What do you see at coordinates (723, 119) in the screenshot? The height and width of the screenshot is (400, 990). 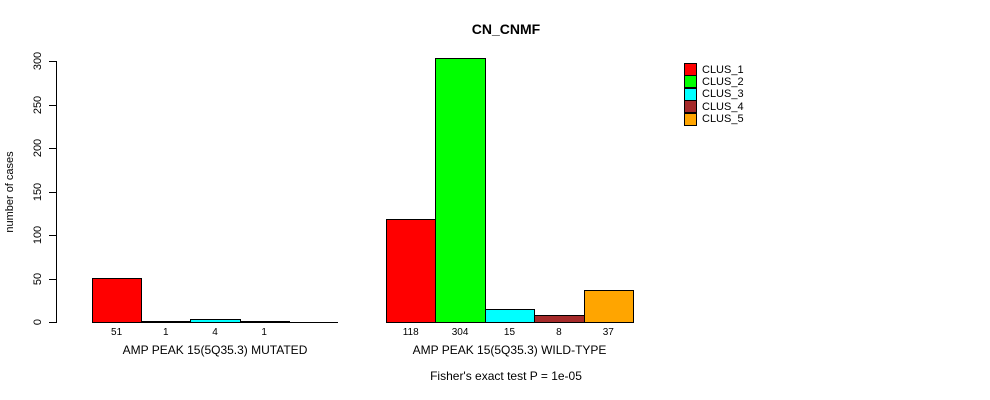 I see `legend-label: CLUS_5` at bounding box center [723, 119].